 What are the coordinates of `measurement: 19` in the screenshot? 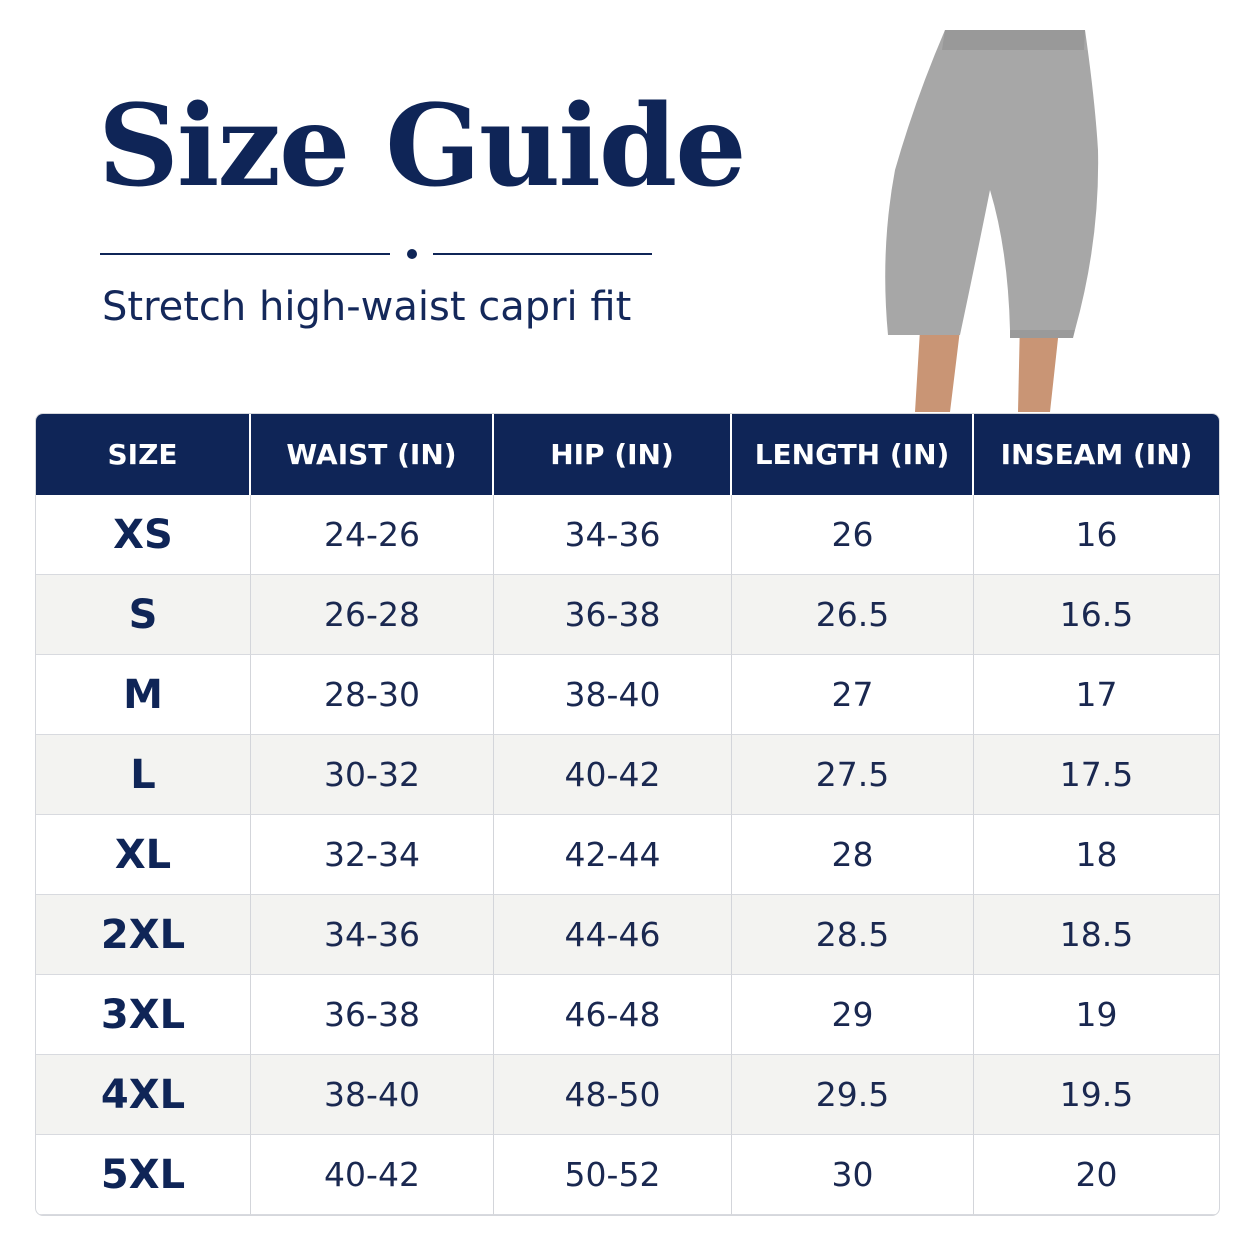 It's located at (1096, 1015).